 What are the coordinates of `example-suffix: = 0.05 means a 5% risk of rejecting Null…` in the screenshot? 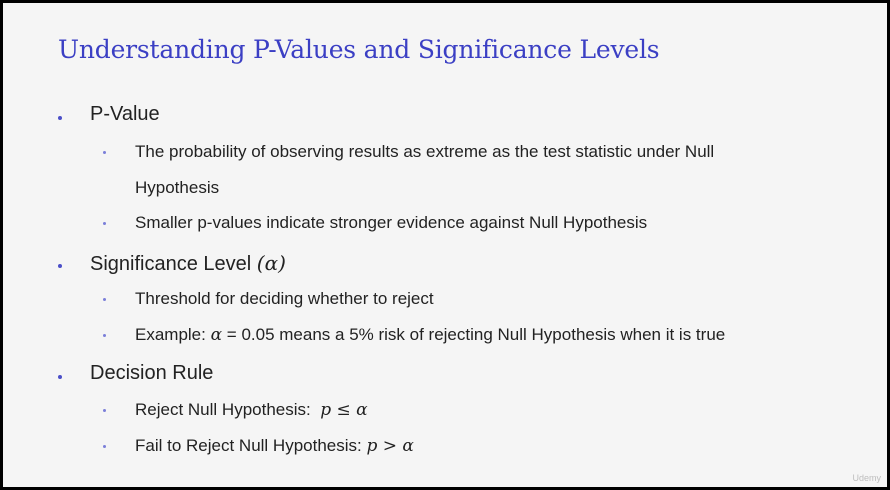 It's located at (474, 334).